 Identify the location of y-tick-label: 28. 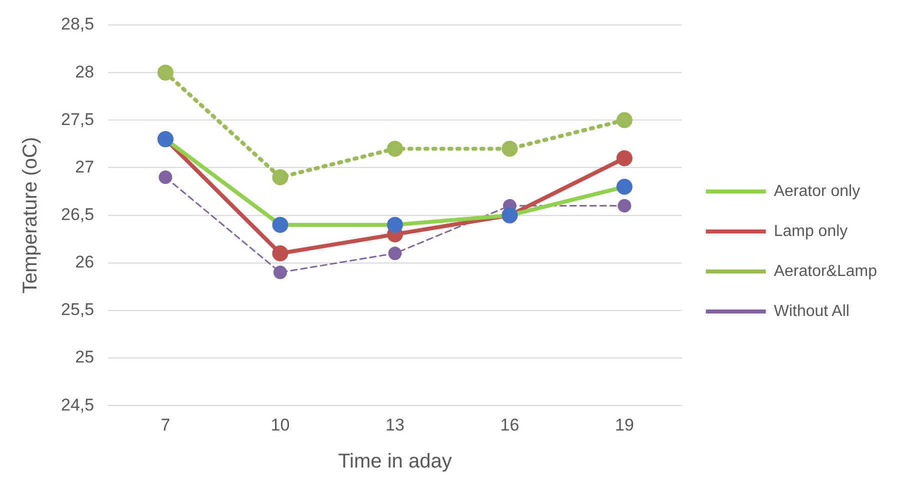
(84, 72).